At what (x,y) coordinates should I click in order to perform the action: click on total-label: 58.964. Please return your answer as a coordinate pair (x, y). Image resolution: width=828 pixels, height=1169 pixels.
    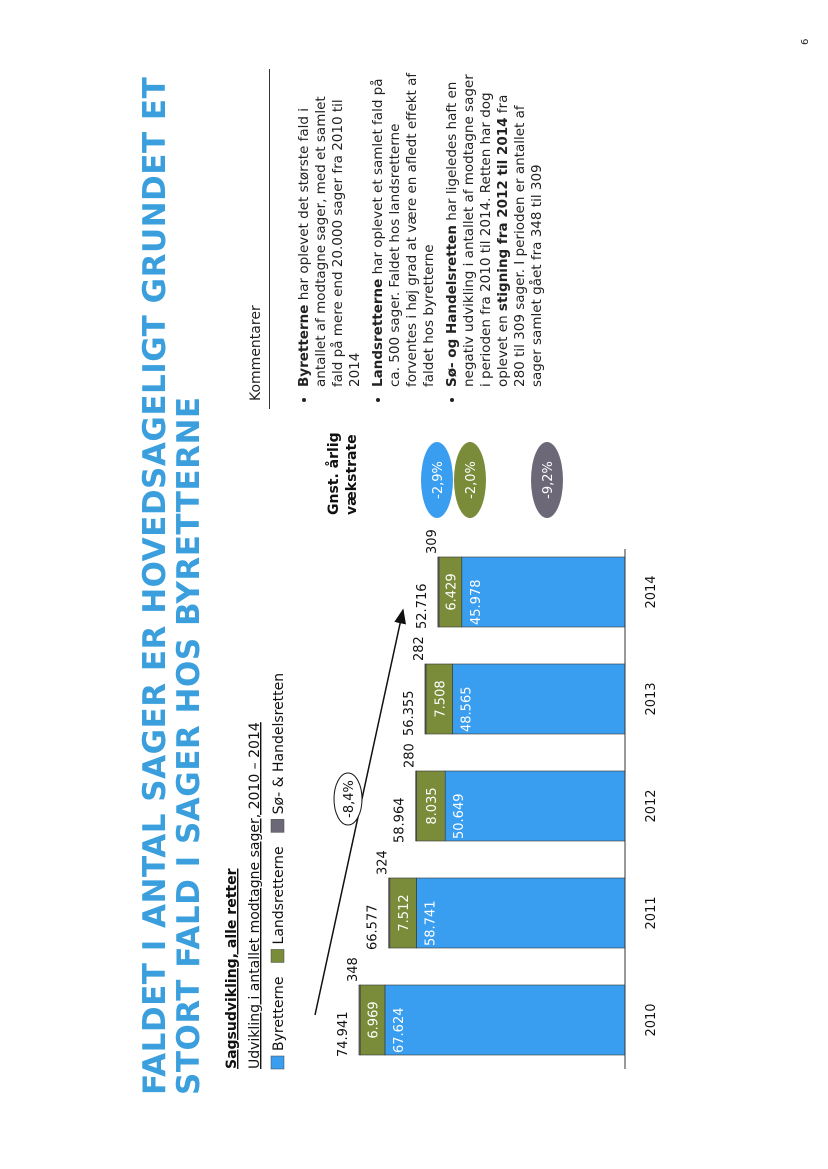
    Looking at the image, I should click on (400, 821).